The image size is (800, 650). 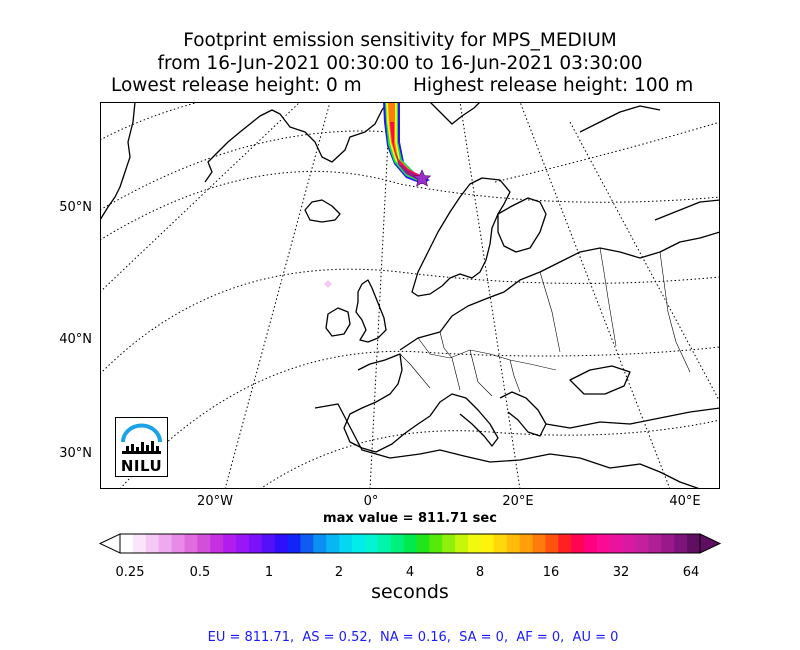 What do you see at coordinates (621, 572) in the screenshot?
I see `colorbar-tick: 32` at bounding box center [621, 572].